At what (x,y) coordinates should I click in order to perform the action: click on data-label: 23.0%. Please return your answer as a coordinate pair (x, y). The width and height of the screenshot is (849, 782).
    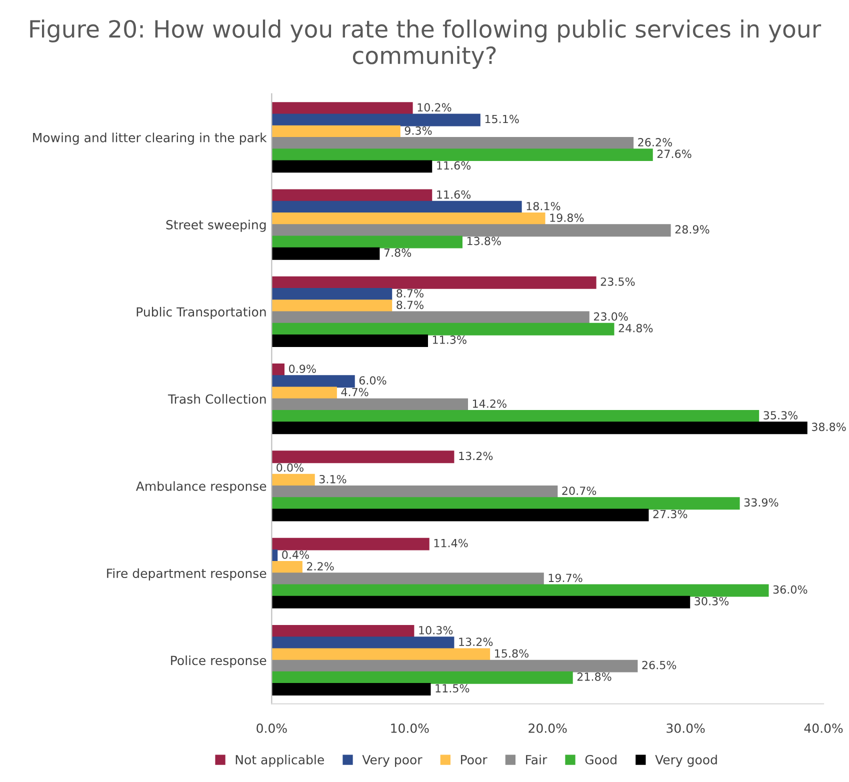
    Looking at the image, I should click on (611, 316).